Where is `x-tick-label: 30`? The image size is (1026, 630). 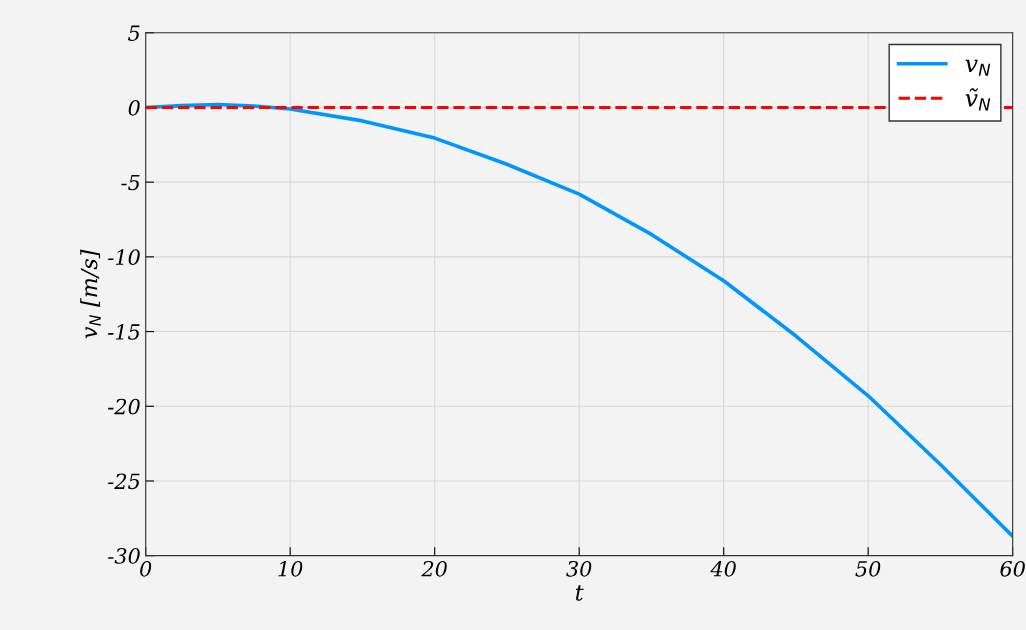 x-tick-label: 30 is located at coordinates (579, 568).